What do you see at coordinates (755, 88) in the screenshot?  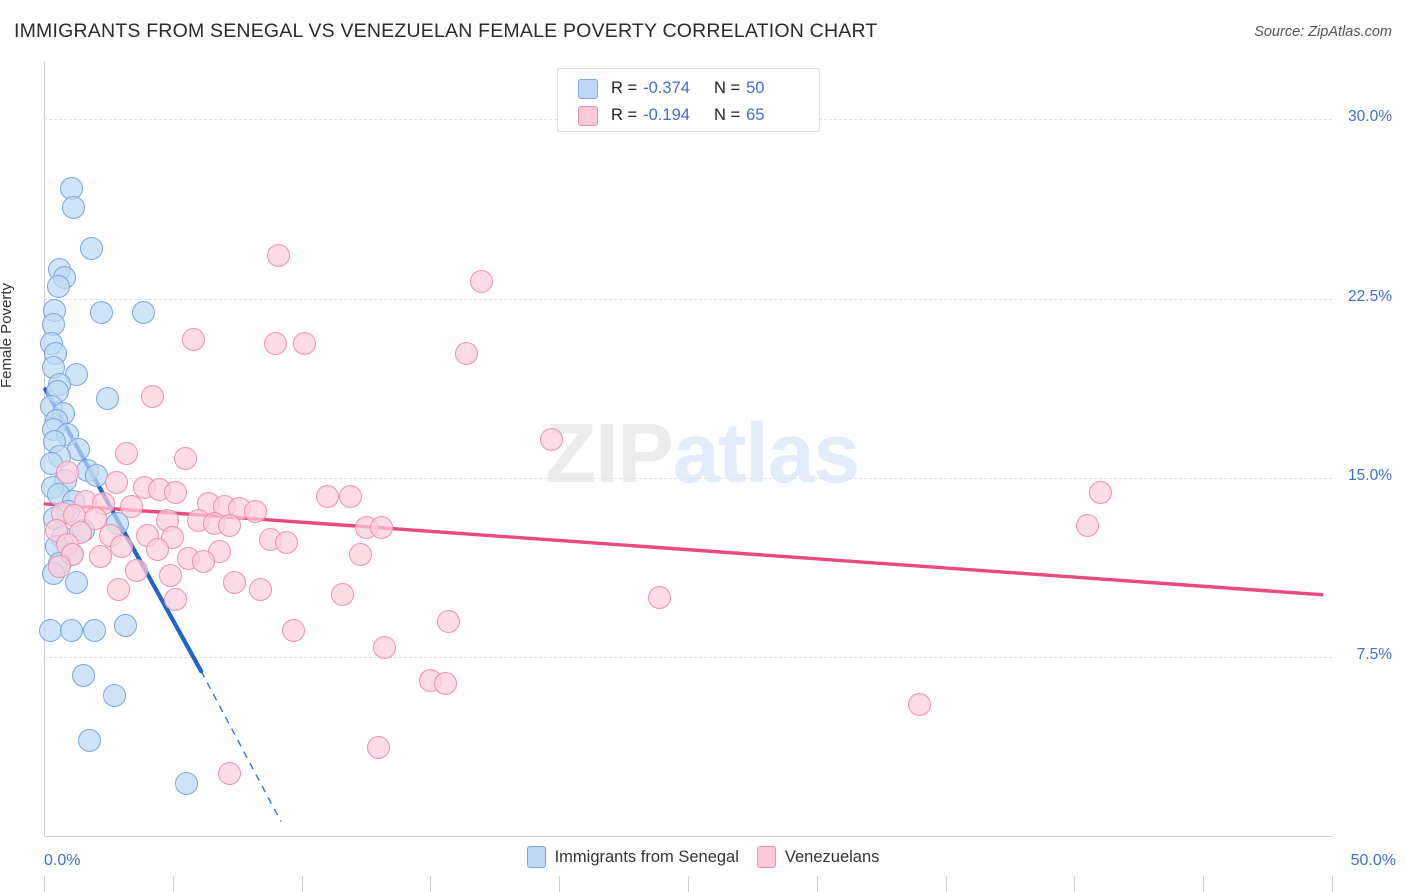 I see `n-value-senegal: 50` at bounding box center [755, 88].